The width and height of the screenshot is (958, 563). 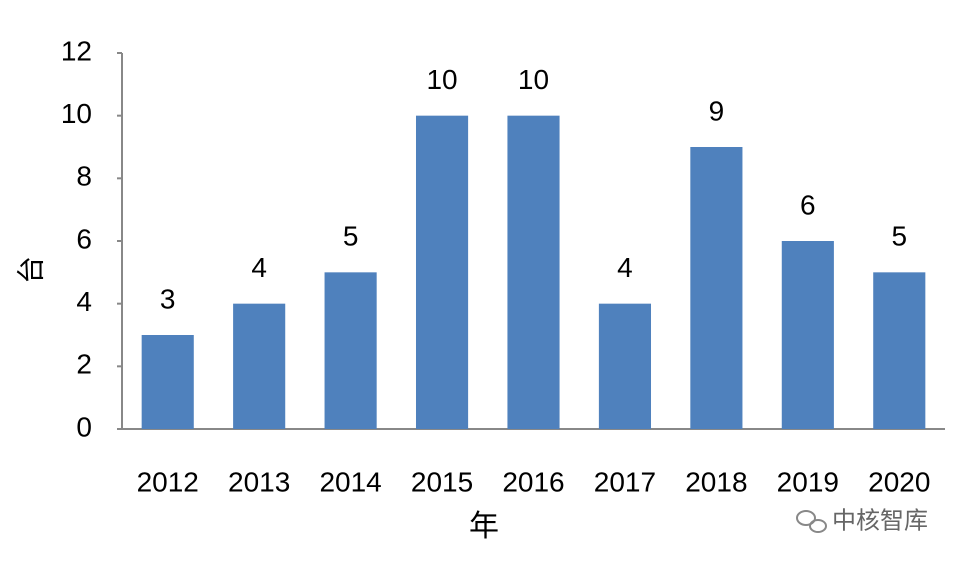 I want to click on y-axis-label: 台, so click(x=30, y=270).